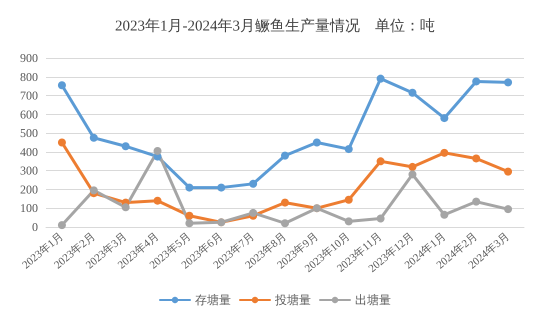 This screenshot has width=550, height=323. What do you see at coordinates (29, 133) in the screenshot?
I see `y-tick-label: 500` at bounding box center [29, 133].